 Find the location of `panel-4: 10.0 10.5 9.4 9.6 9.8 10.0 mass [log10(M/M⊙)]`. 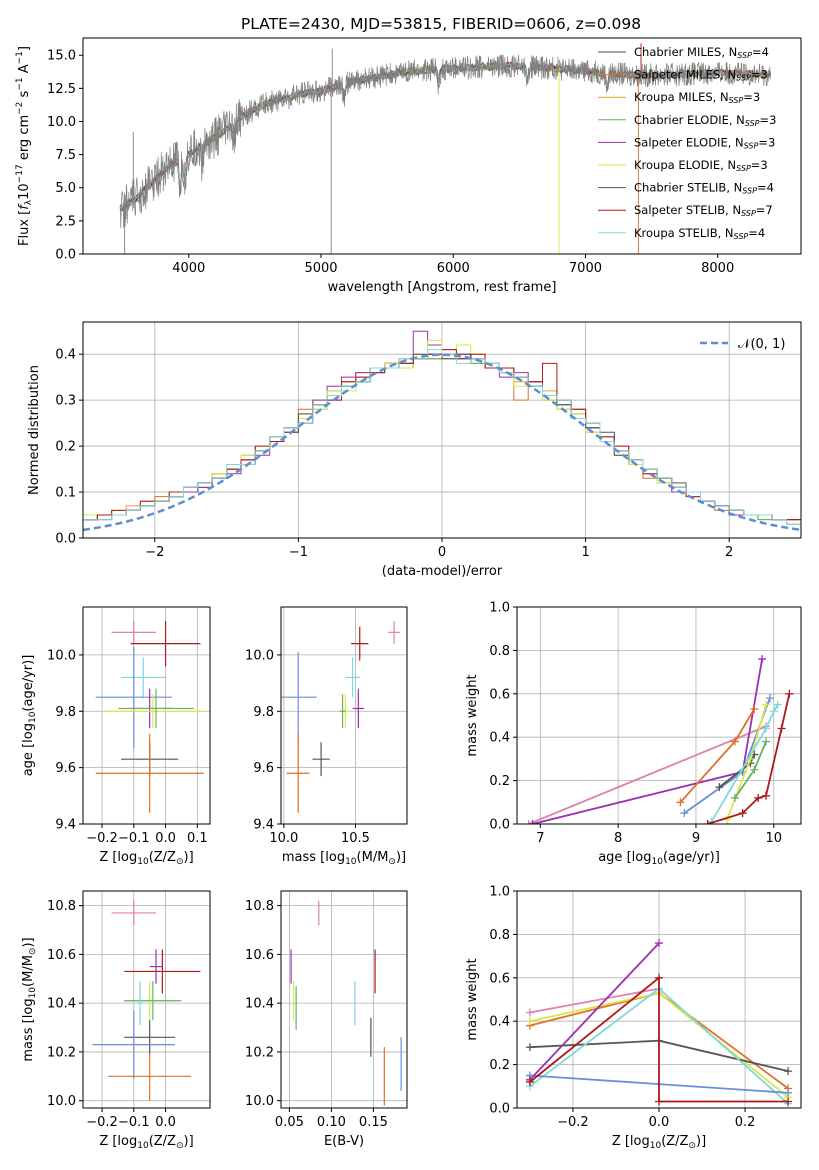

panel-4: 10.0 10.5 9.4 9.6 9.8 10.0 mass [log10(M/M⊙)] is located at coordinates (326, 736).